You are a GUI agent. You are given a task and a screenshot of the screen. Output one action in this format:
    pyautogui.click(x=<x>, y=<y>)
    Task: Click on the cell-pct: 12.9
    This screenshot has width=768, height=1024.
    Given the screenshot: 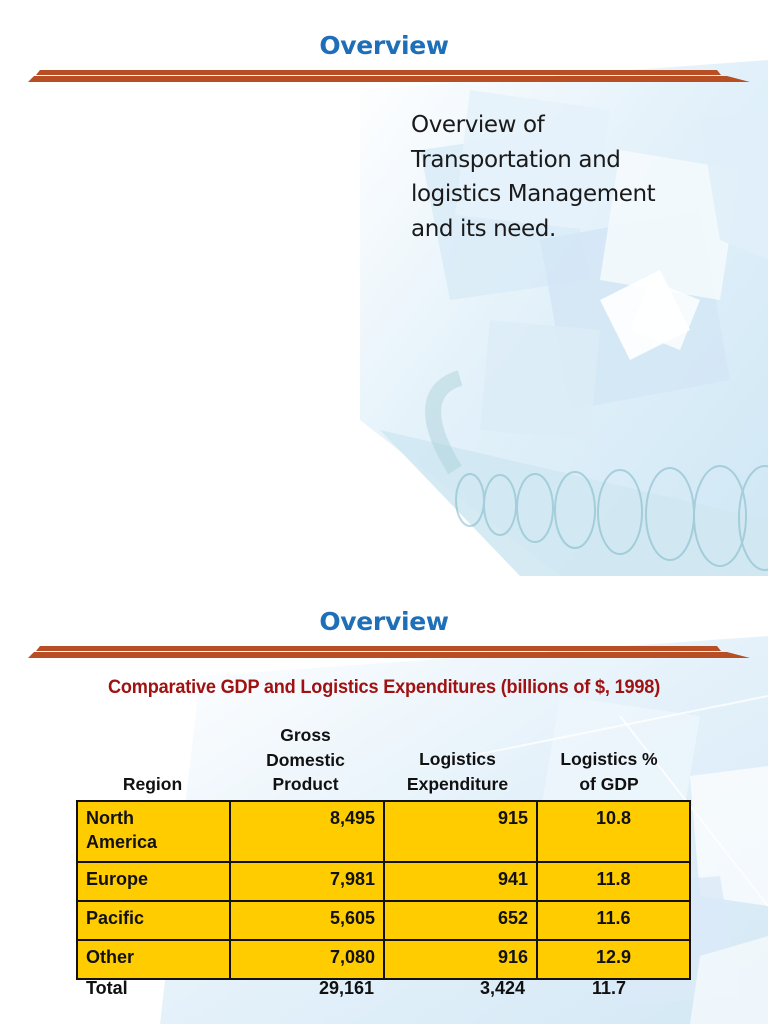 What is the action you would take?
    pyautogui.click(x=613, y=959)
    